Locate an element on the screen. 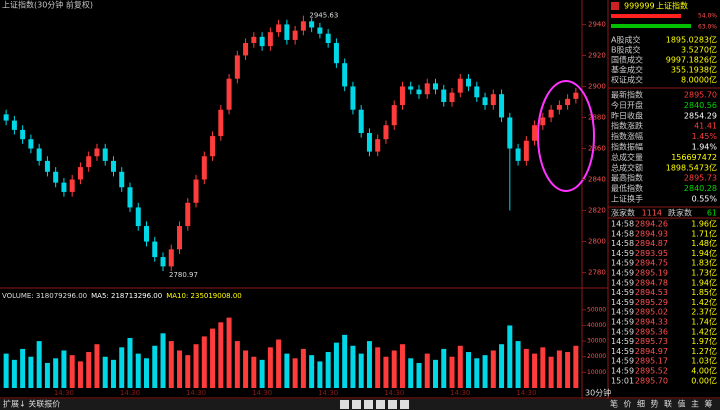  row-value: 2854.29 is located at coordinates (700, 115).